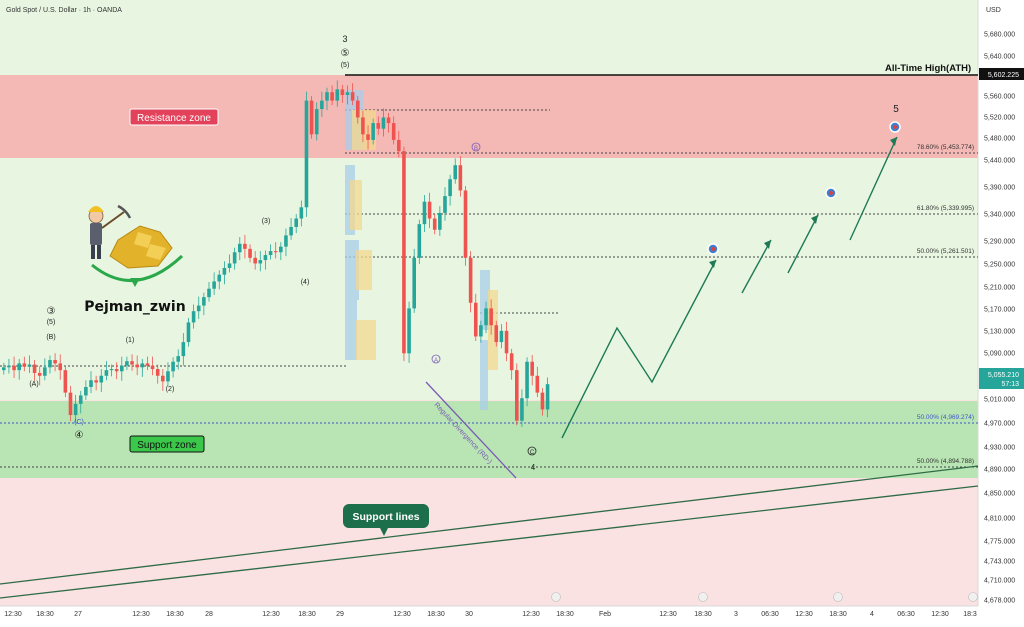  What do you see at coordinates (64, 10) in the screenshot?
I see `symbol-title: Gold Spot / U.S. Dollar · 1h · OANDA` at bounding box center [64, 10].